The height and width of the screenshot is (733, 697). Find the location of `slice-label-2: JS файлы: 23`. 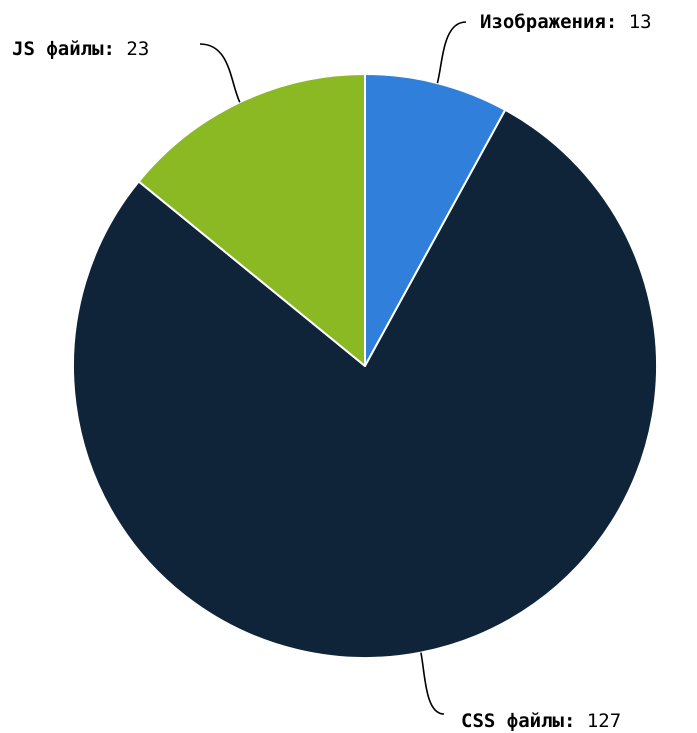

slice-label-2: JS файлы: 23 is located at coordinates (80, 49).